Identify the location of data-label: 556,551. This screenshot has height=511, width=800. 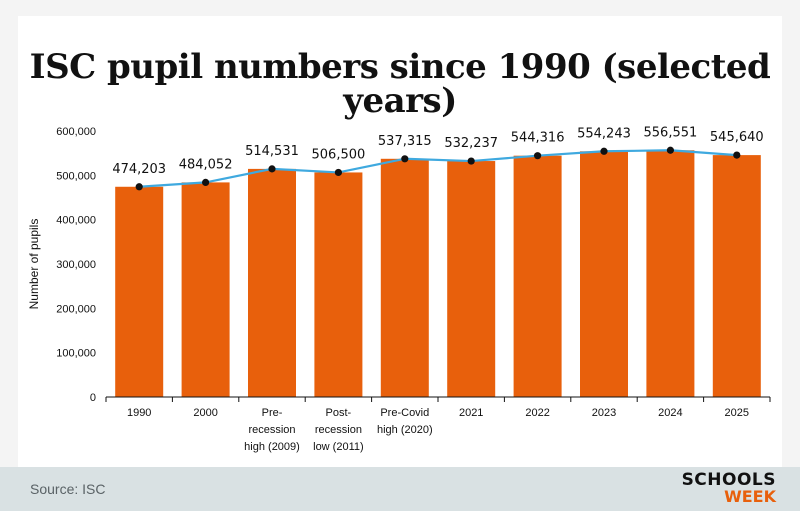
(671, 132).